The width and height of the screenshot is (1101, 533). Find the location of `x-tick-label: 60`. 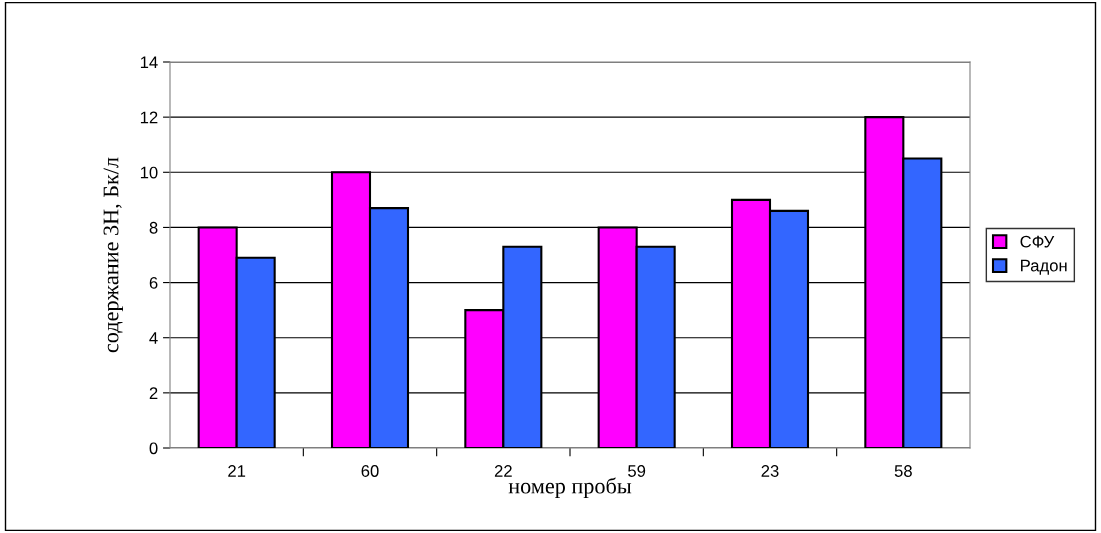

x-tick-label: 60 is located at coordinates (370, 471).